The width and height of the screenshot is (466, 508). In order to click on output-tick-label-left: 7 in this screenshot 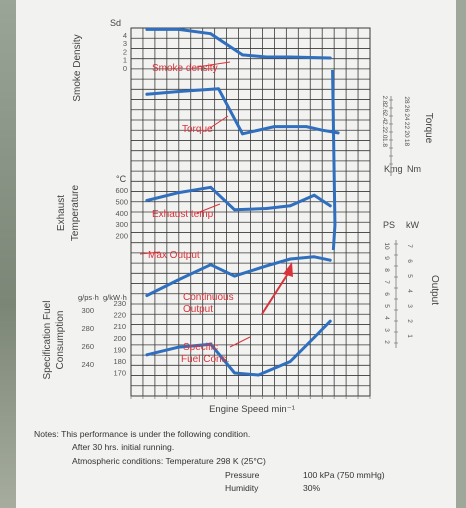, I will do `click(386, 282)`.